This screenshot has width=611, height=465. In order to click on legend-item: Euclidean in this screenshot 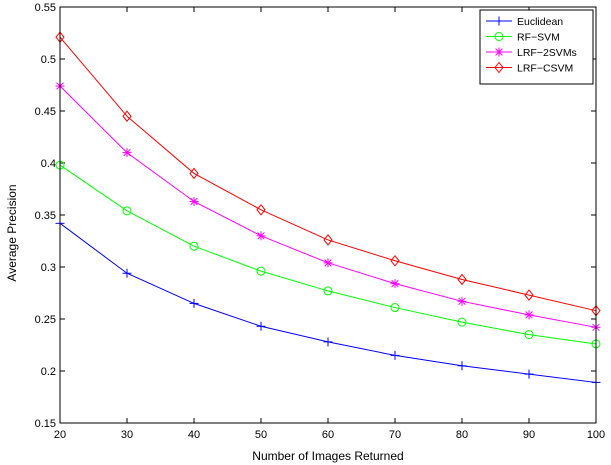, I will do `click(524, 22)`.